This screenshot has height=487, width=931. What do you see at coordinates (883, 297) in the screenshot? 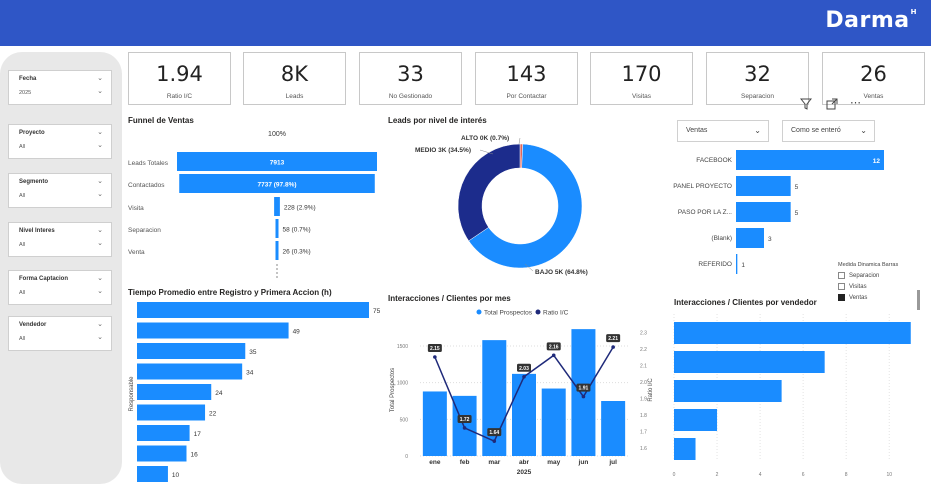
I see `legend-item-ventas: Ventas` at bounding box center [883, 297].